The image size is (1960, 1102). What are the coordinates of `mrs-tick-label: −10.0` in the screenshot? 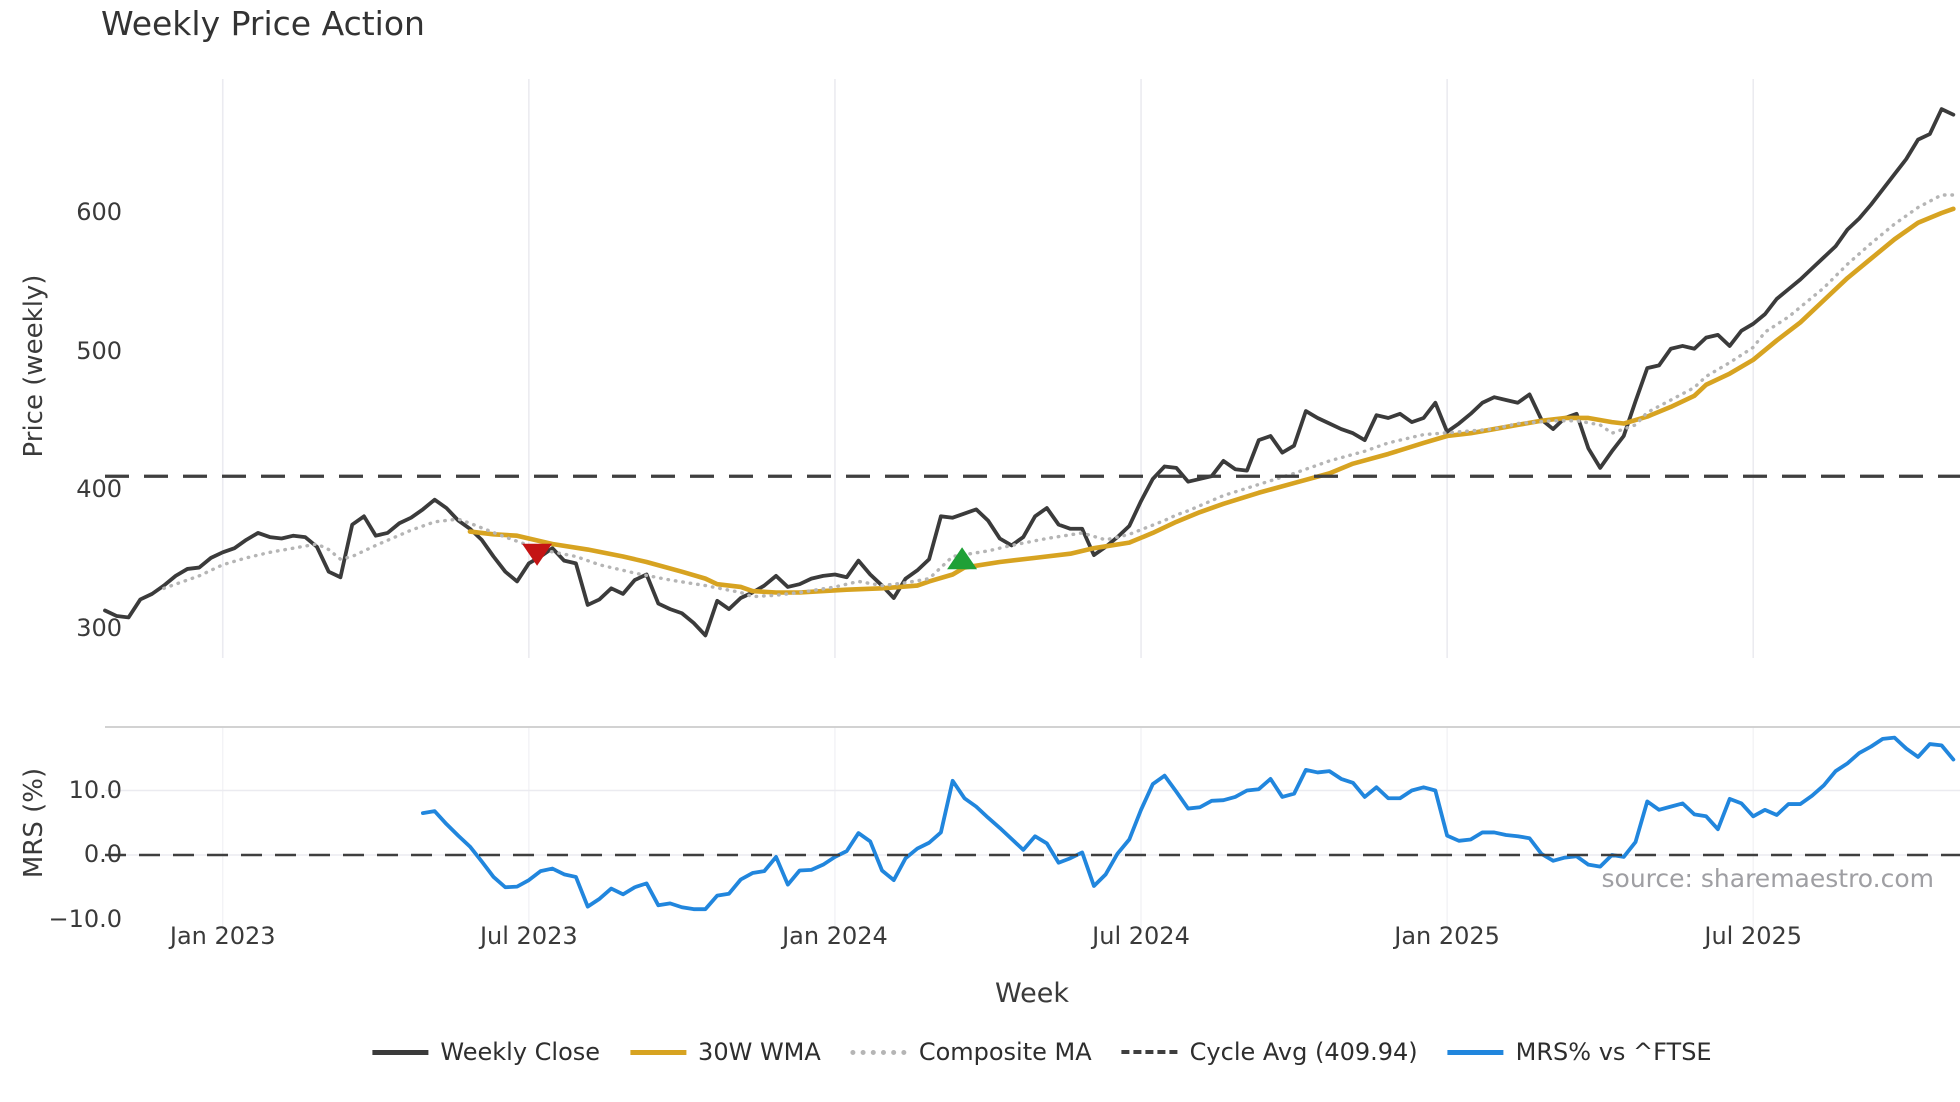 It's located at (85, 918).